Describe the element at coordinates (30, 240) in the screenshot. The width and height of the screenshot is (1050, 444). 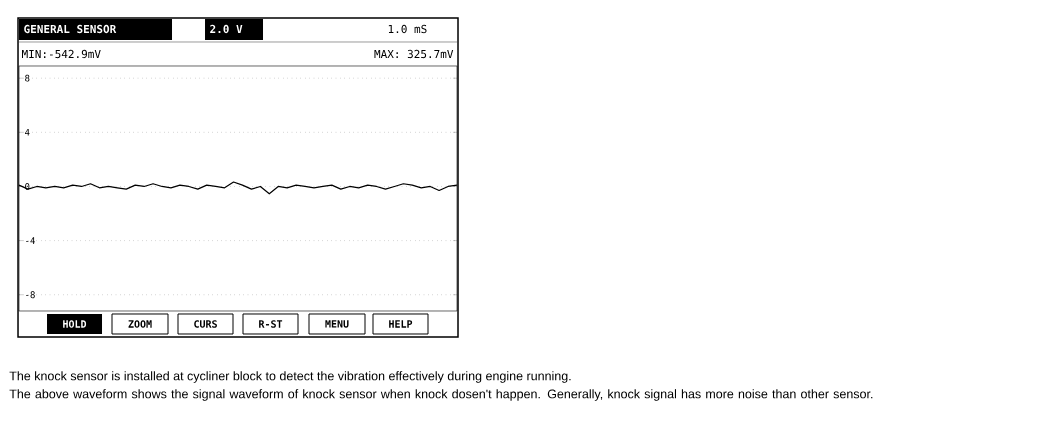
I see `y-tick-label: -4` at that location.